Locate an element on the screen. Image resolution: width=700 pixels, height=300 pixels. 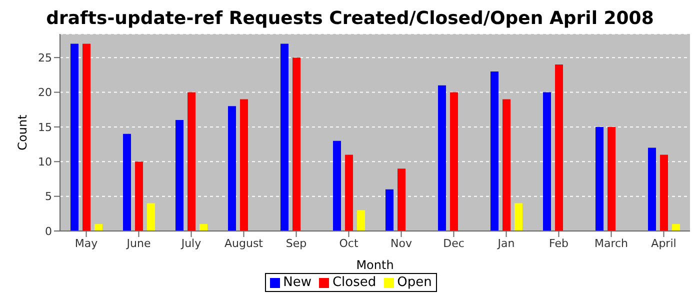
x-tick-label: August is located at coordinates (244, 243).